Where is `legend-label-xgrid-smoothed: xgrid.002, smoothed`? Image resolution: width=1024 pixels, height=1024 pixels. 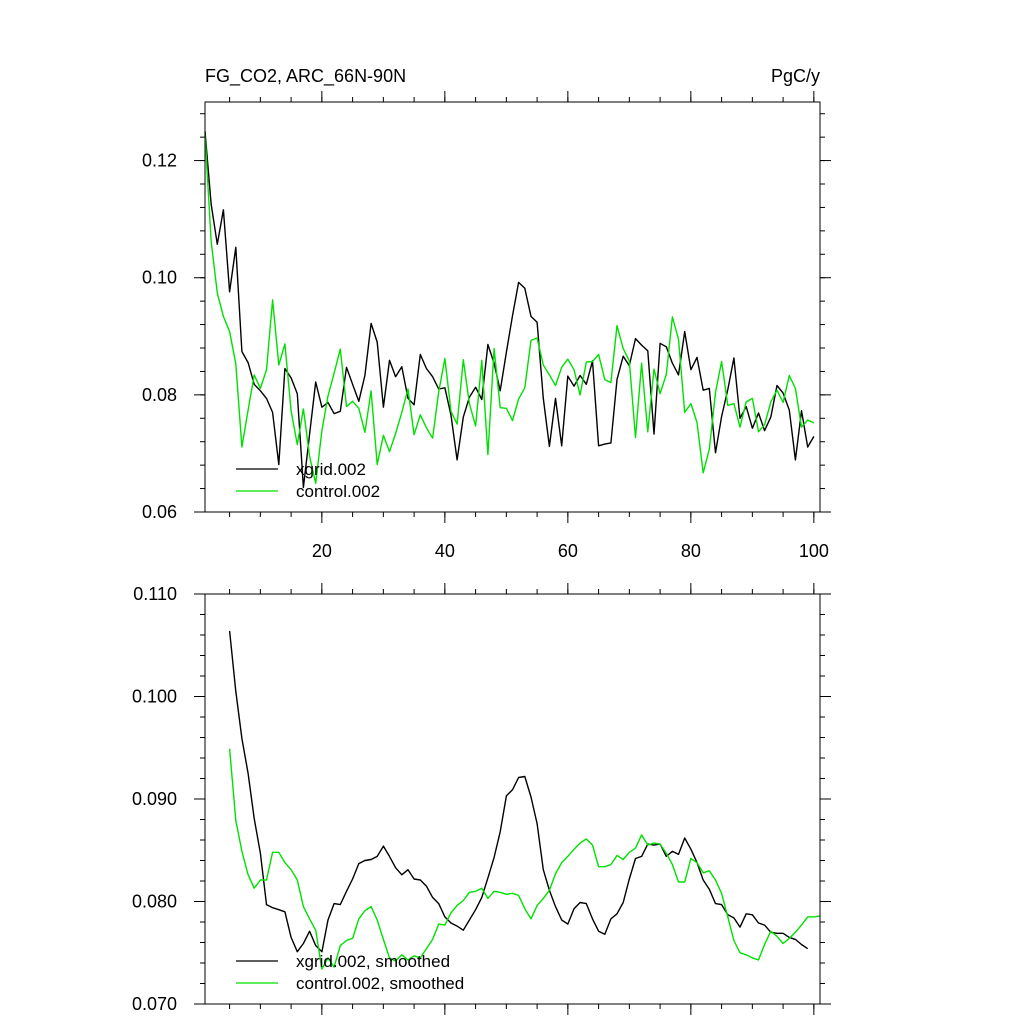
legend-label-xgrid-smoothed: xgrid.002, smoothed is located at coordinates (373, 961).